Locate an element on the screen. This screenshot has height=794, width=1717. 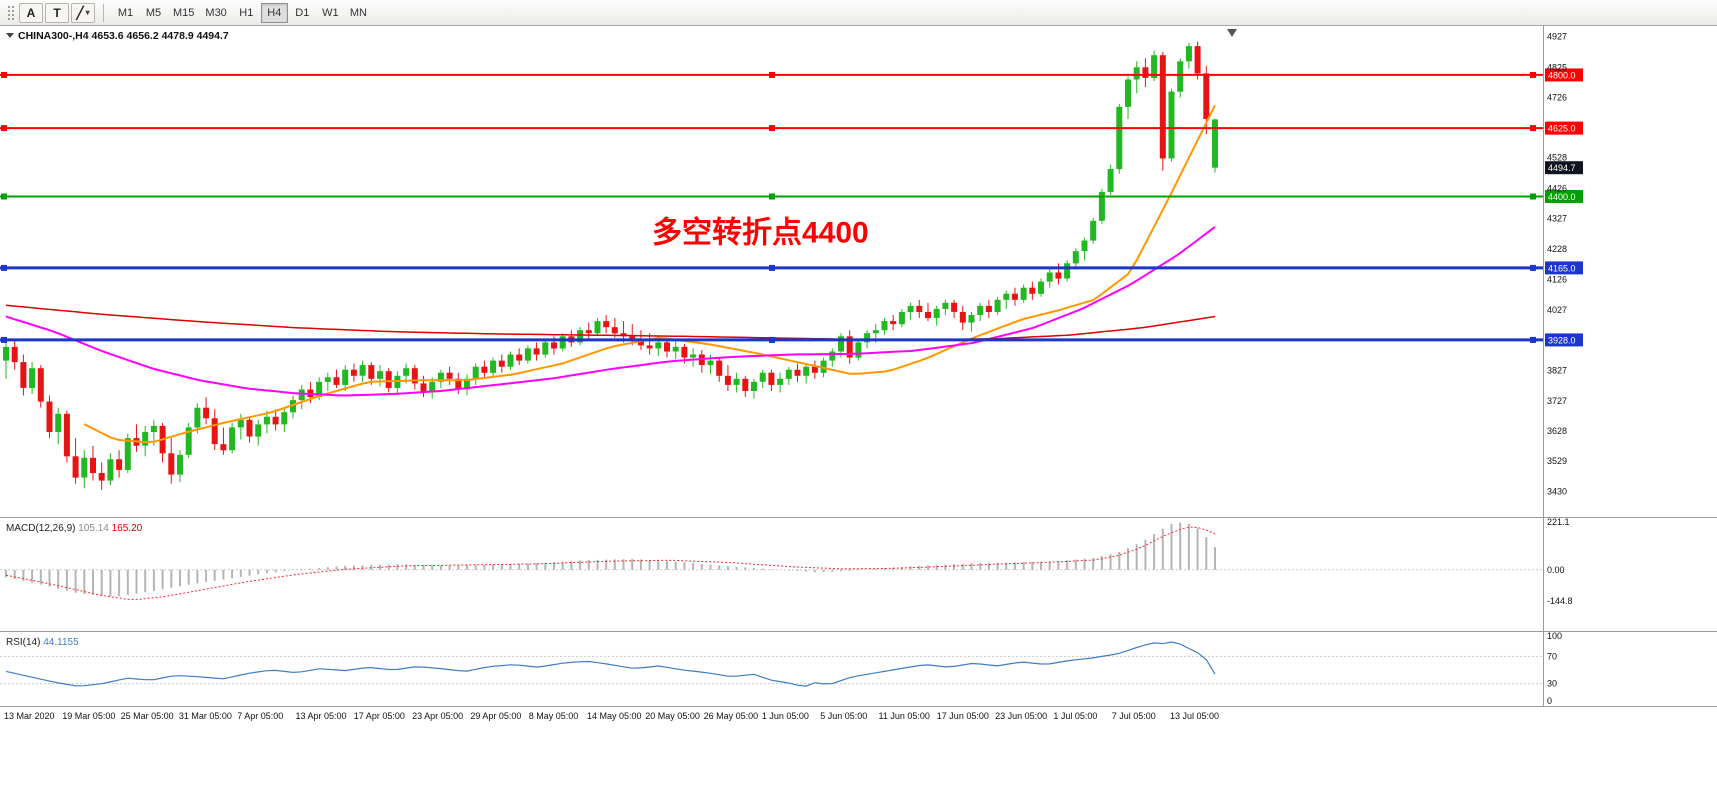
timeframe-button-mn: MN is located at coordinates (358, 13).